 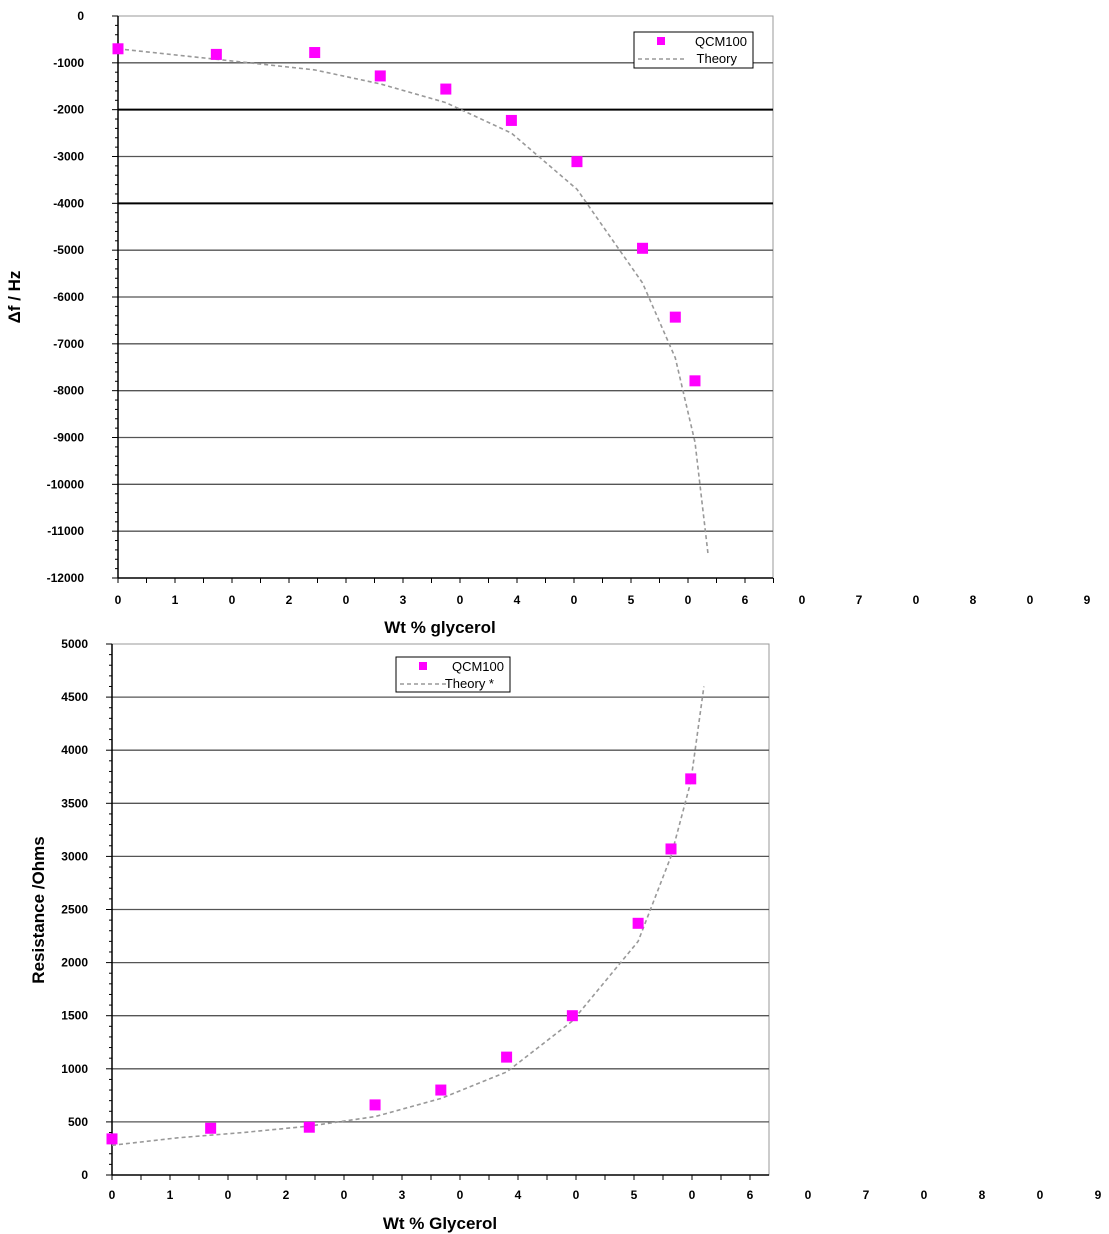 What do you see at coordinates (65, 531) in the screenshot?
I see `y-tick-label: -11000` at bounding box center [65, 531].